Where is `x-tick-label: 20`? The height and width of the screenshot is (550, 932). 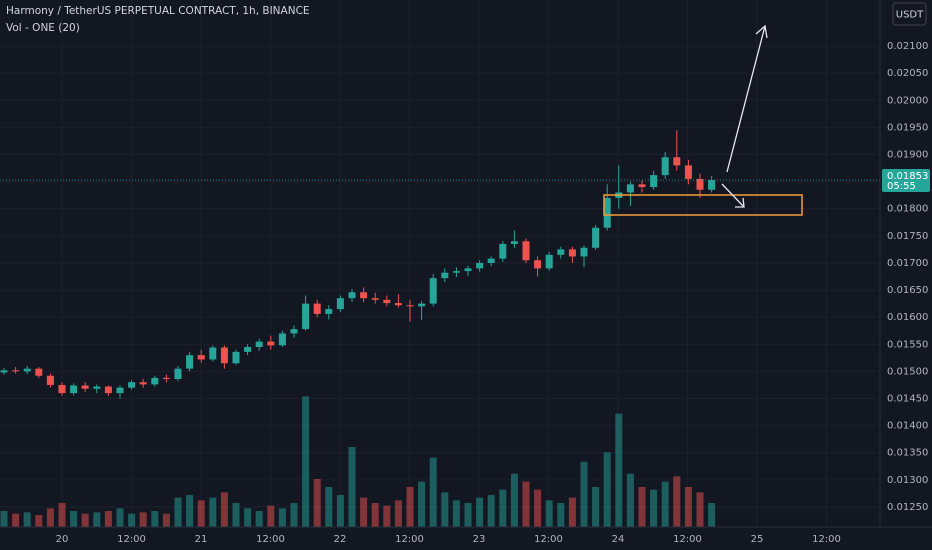 x-tick-label: 20 is located at coordinates (62, 539).